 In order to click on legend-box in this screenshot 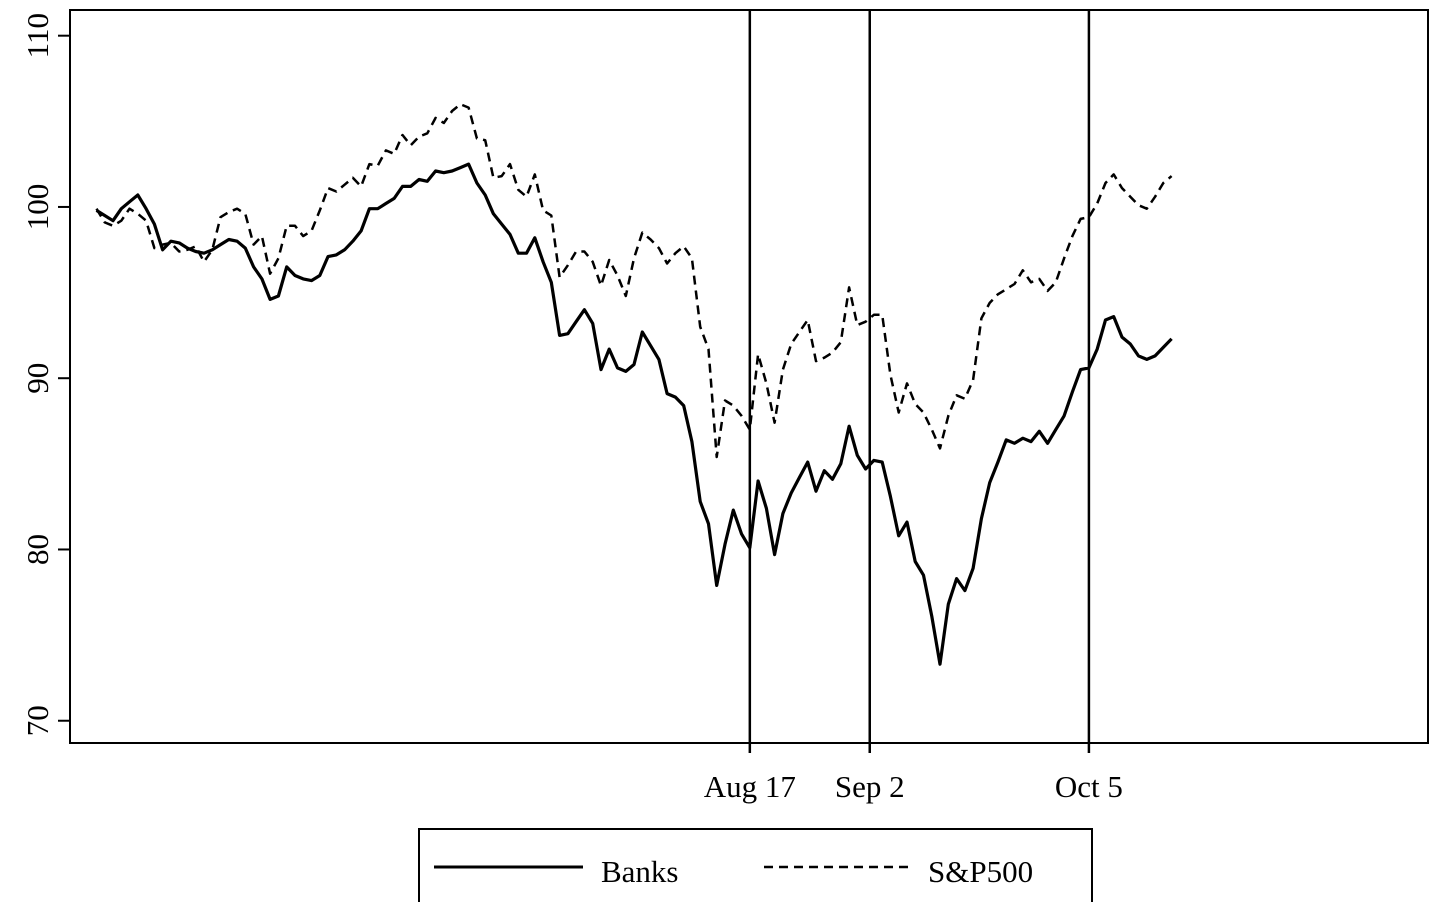, I will do `click(755, 865)`.